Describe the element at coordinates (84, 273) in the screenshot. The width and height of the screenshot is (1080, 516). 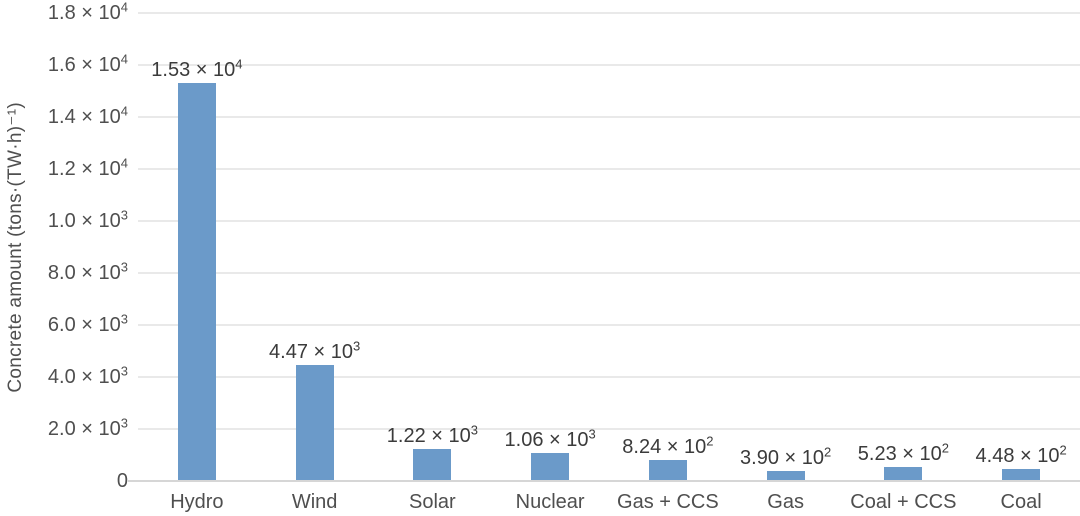
I see `y-tick-mantissa: 8.0 × 10` at that location.